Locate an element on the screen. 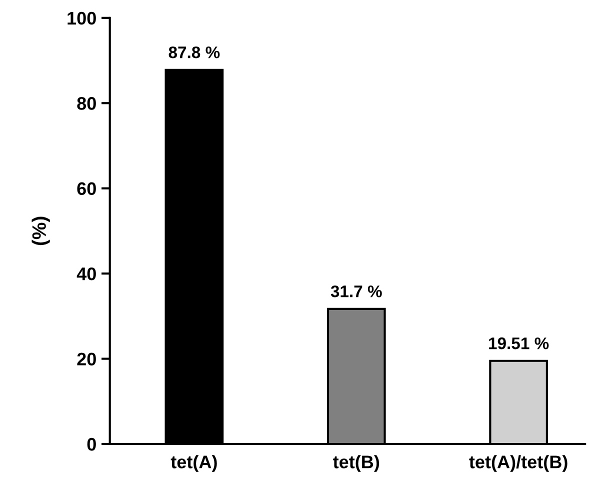 The image size is (597, 492). x-tick-label: tet(A)/tet(B) is located at coordinates (518, 463).